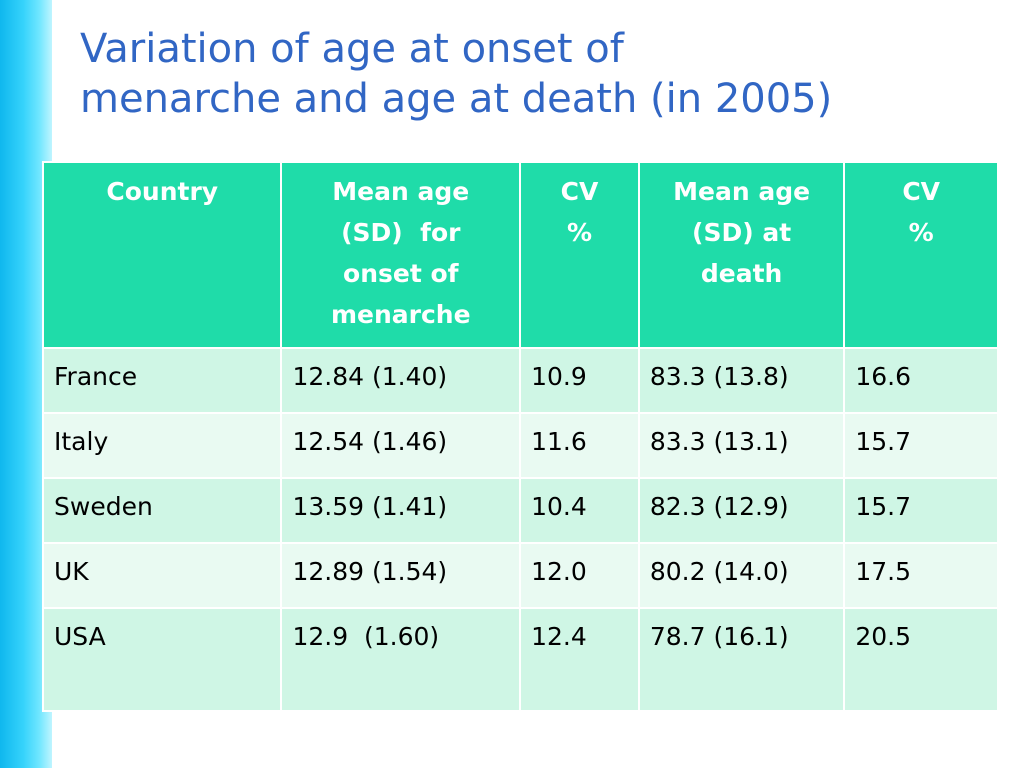 This screenshot has width=1024, height=768. What do you see at coordinates (741, 380) in the screenshot?
I see `cell-death-mean: 83.3 (13.8)` at bounding box center [741, 380].